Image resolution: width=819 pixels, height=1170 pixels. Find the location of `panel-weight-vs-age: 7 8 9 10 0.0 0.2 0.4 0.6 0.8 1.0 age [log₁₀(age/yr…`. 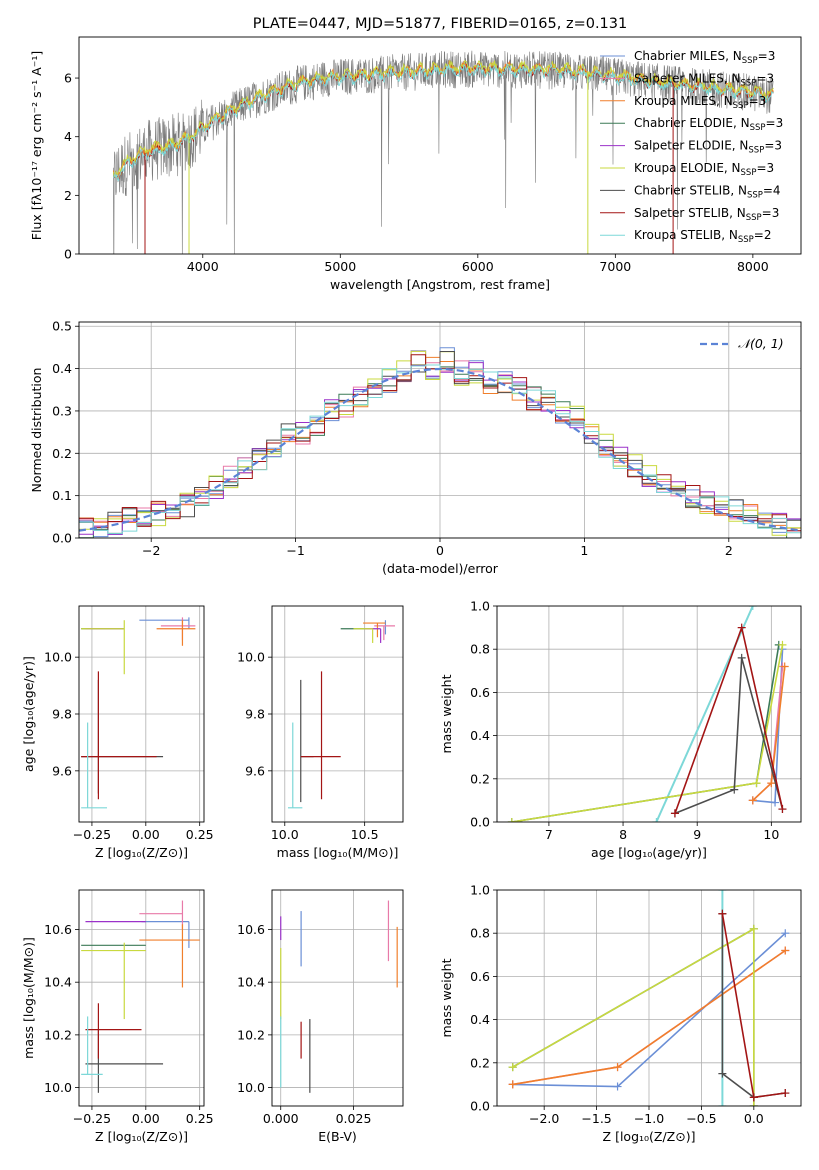

panel-weight-vs-age: 7 8 9 10 0.0 0.2 0.4 0.6 0.8 1.0 age [log₁₀(age/yr… is located at coordinates (620, 729).